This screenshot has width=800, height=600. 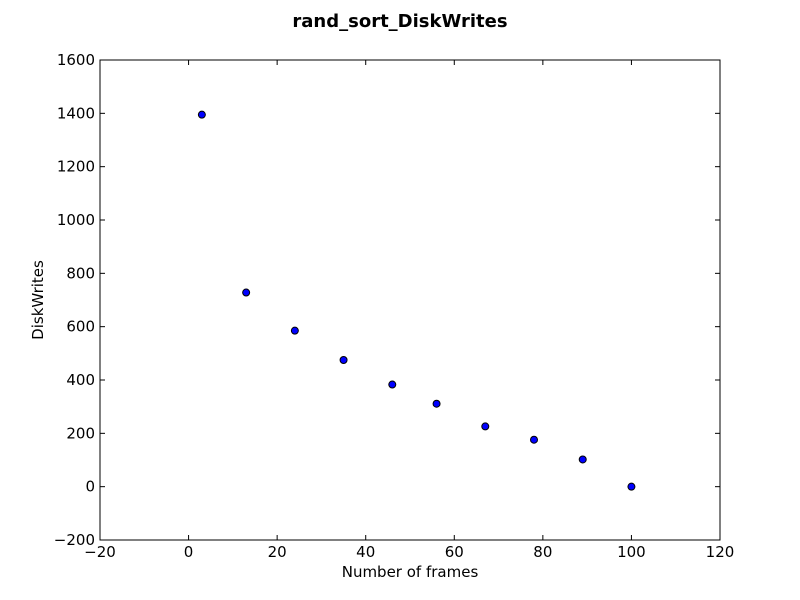 What do you see at coordinates (100, 552) in the screenshot?
I see `x-tick-label: −20` at bounding box center [100, 552].